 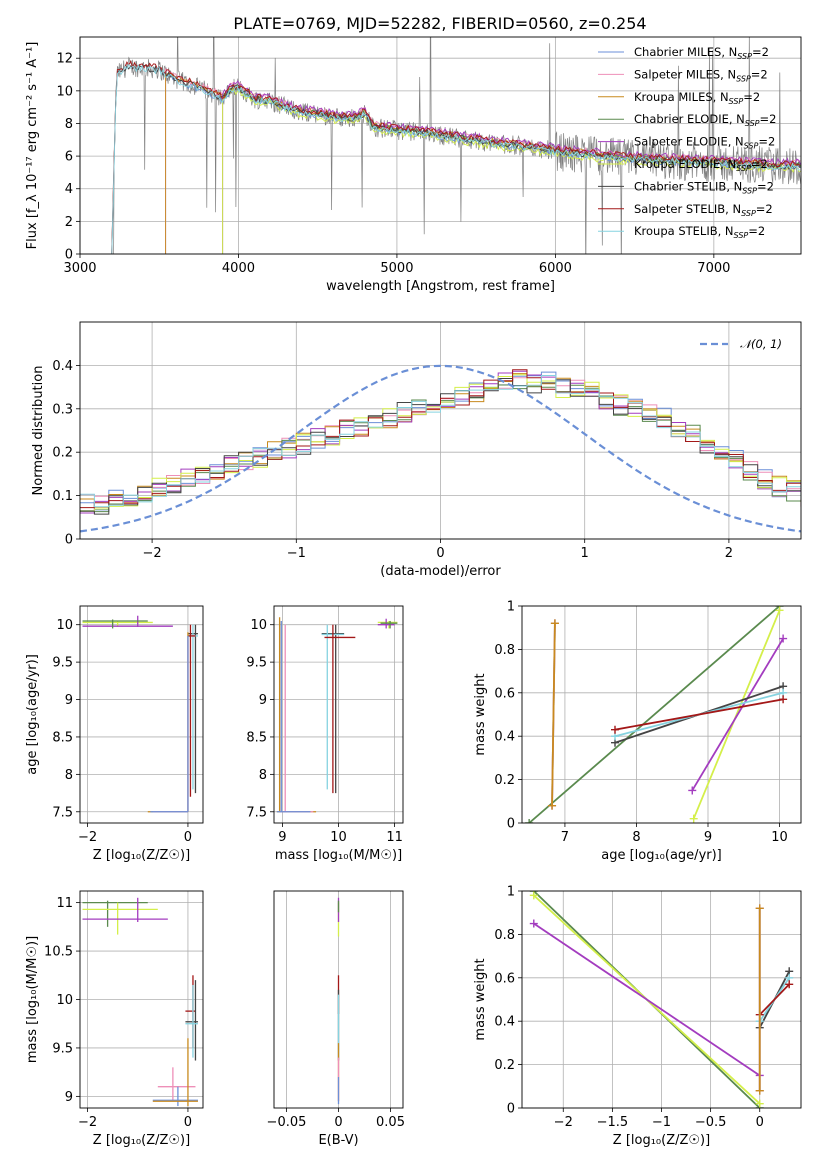 What do you see at coordinates (711, 1122) in the screenshot?
I see `x-tick-label: −0.5` at bounding box center [711, 1122].